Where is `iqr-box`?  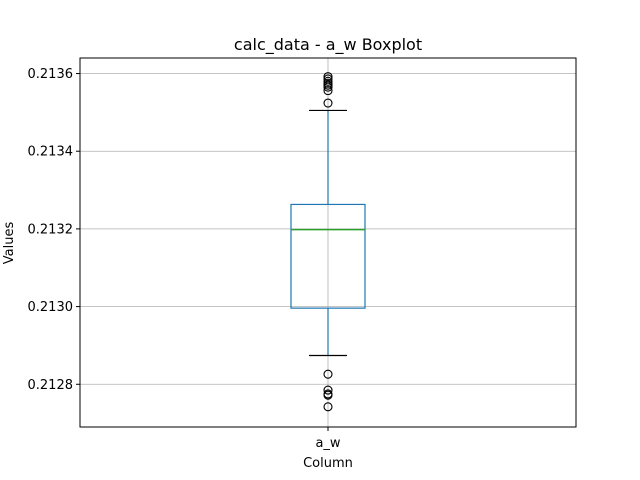
iqr-box is located at coordinates (328, 256).